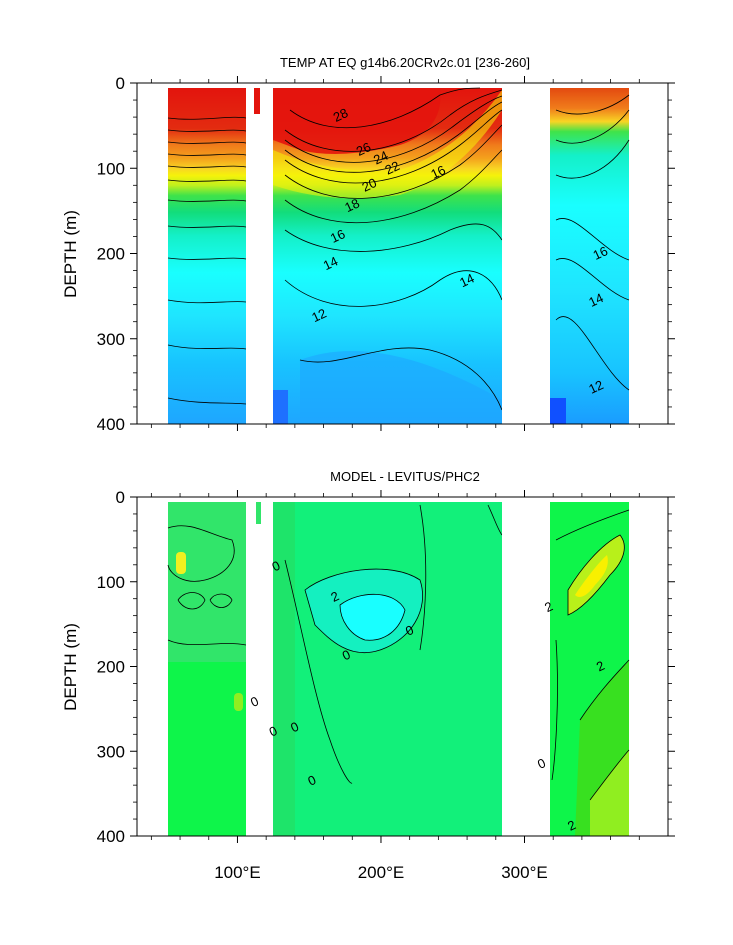 The image size is (733, 945). I want to click on panel2-ylabel: DEPTH (m), so click(70, 667).